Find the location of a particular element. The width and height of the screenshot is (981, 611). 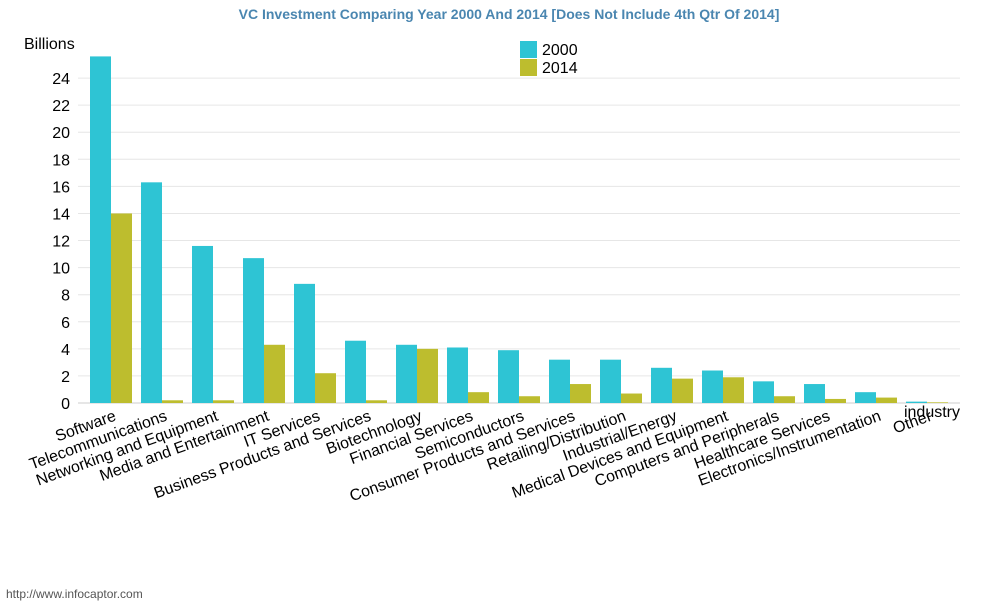

legend-swatch-2014 is located at coordinates (528, 67).